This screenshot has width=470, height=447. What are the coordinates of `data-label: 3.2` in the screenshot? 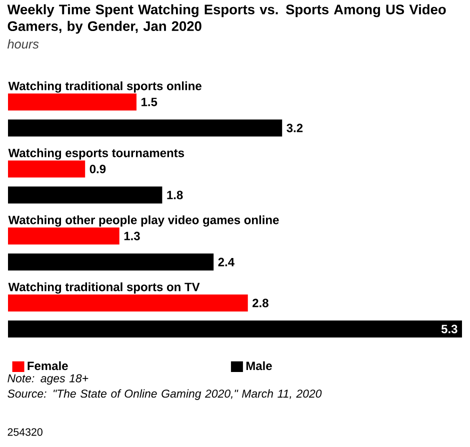 It's located at (294, 128).